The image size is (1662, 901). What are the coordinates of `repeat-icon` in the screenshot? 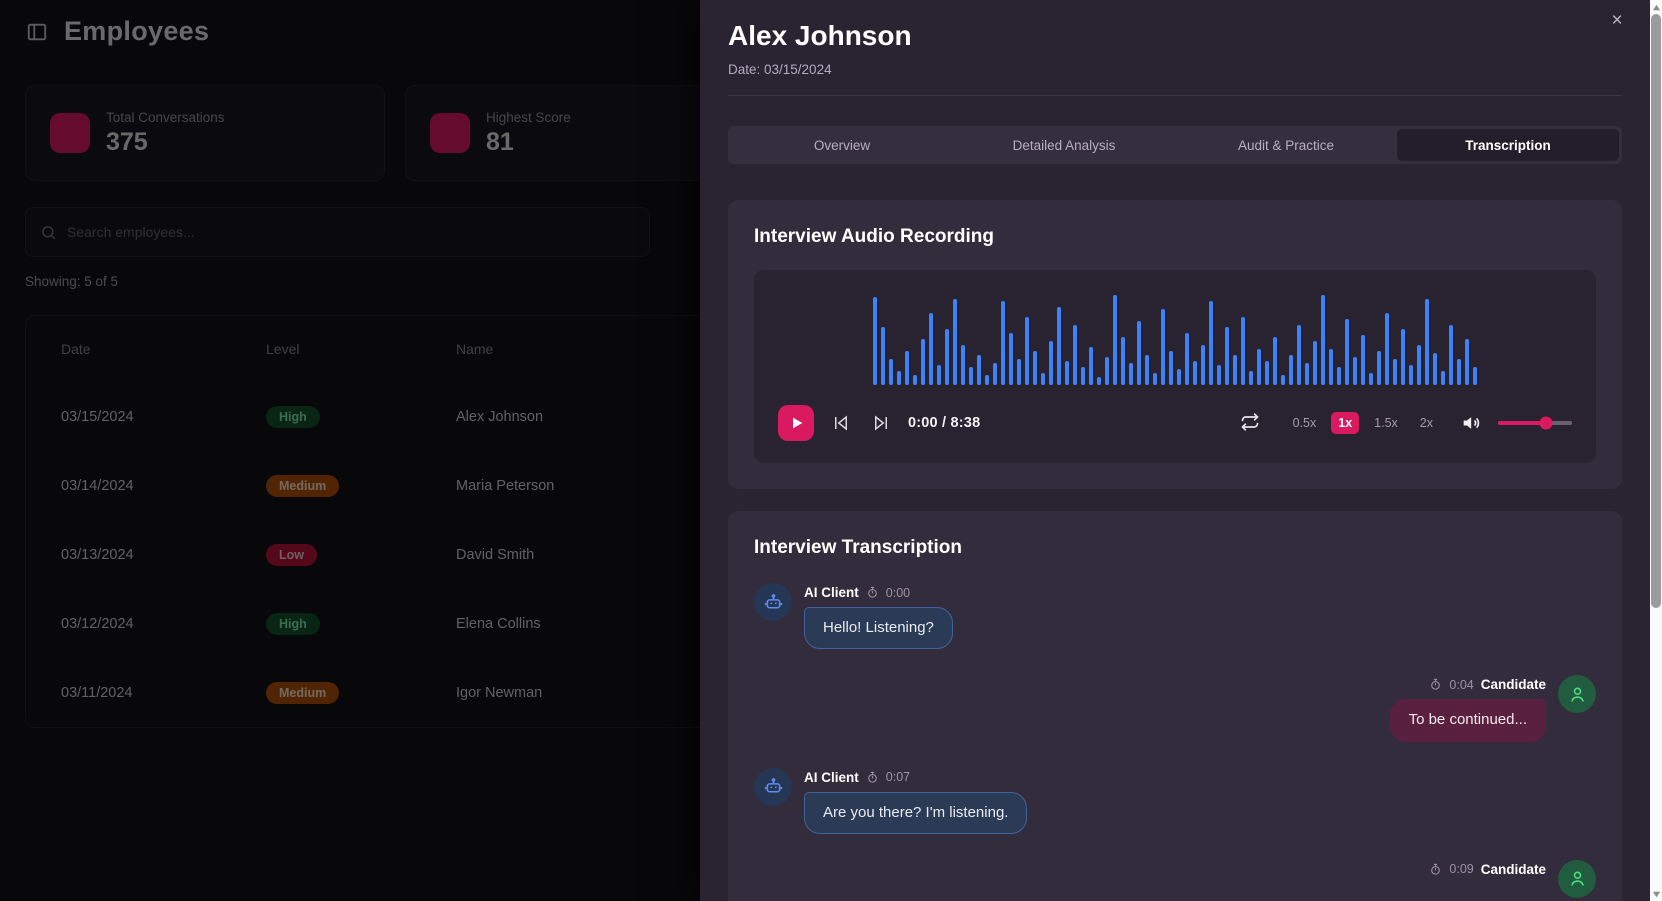 It's located at (1249, 421).